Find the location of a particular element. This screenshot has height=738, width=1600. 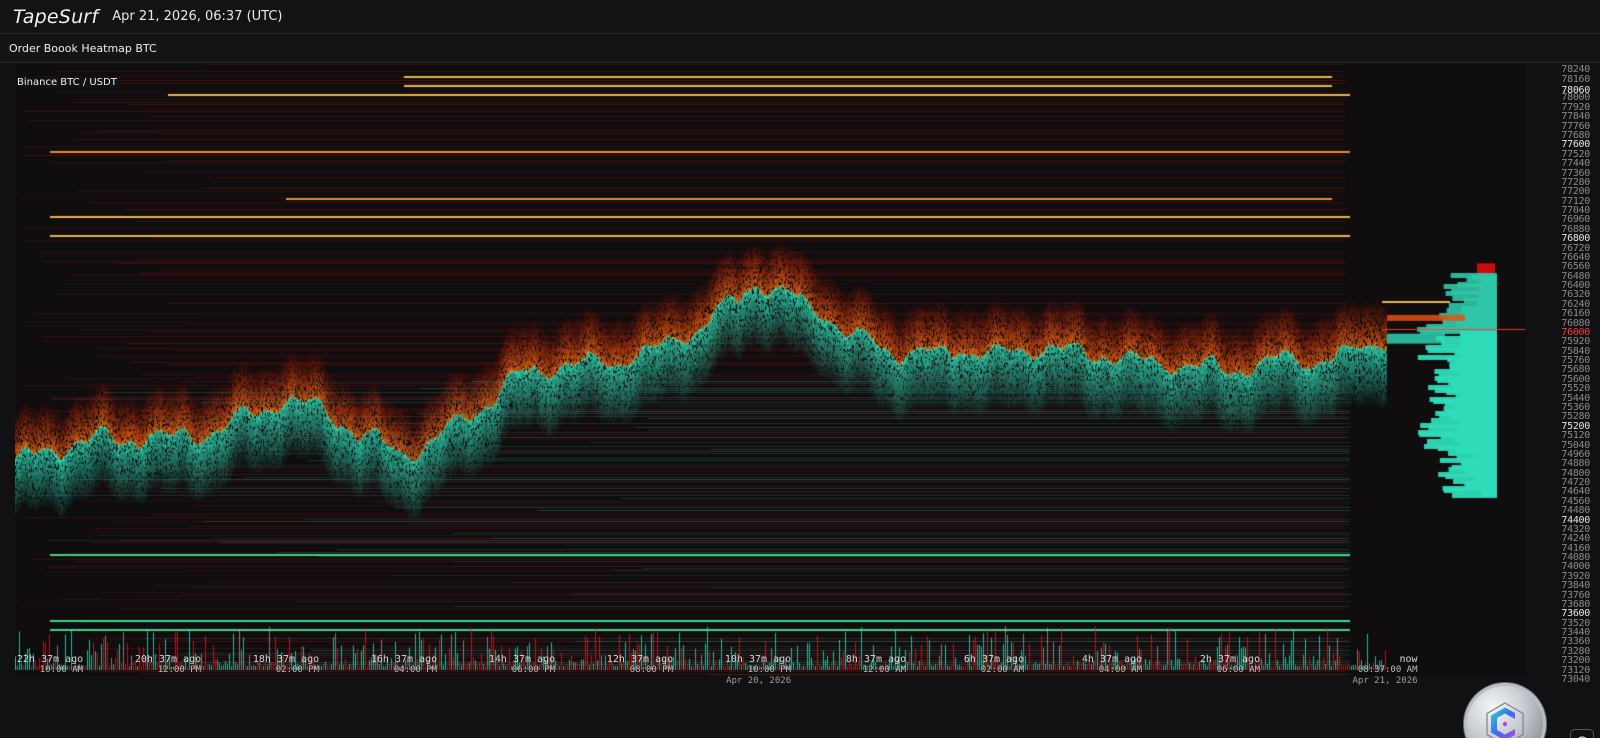

time-tick: 16h 37m ago 04:00 PM is located at coordinates (404, 665).